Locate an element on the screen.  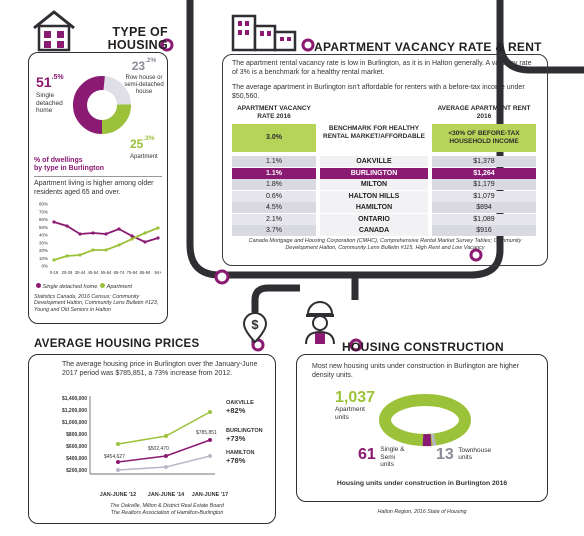
hamilton-change: +78% is located at coordinates (236, 460).